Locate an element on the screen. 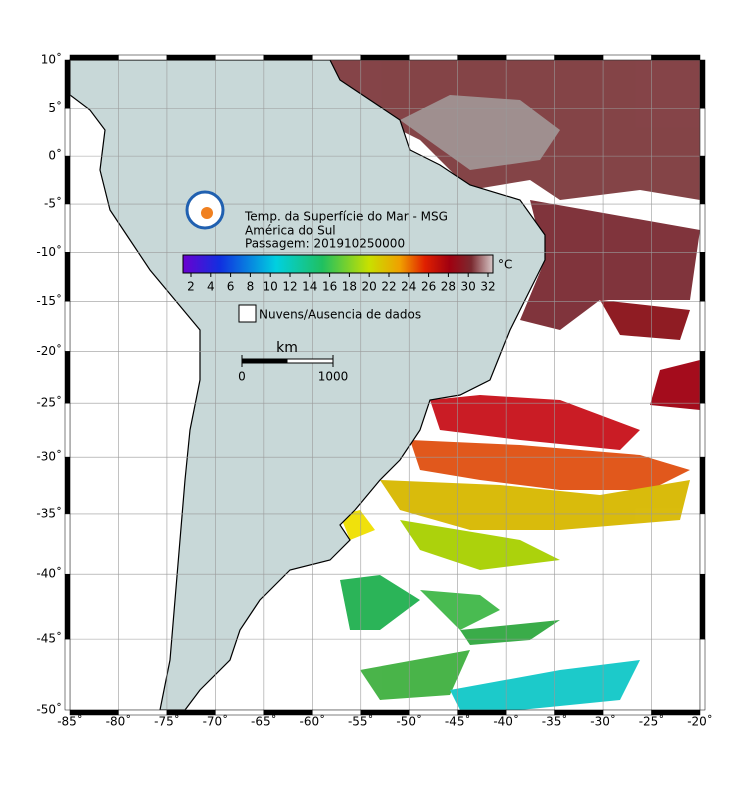 The height and width of the screenshot is (785, 741). colorbar-tick-label: 30 is located at coordinates (468, 287).